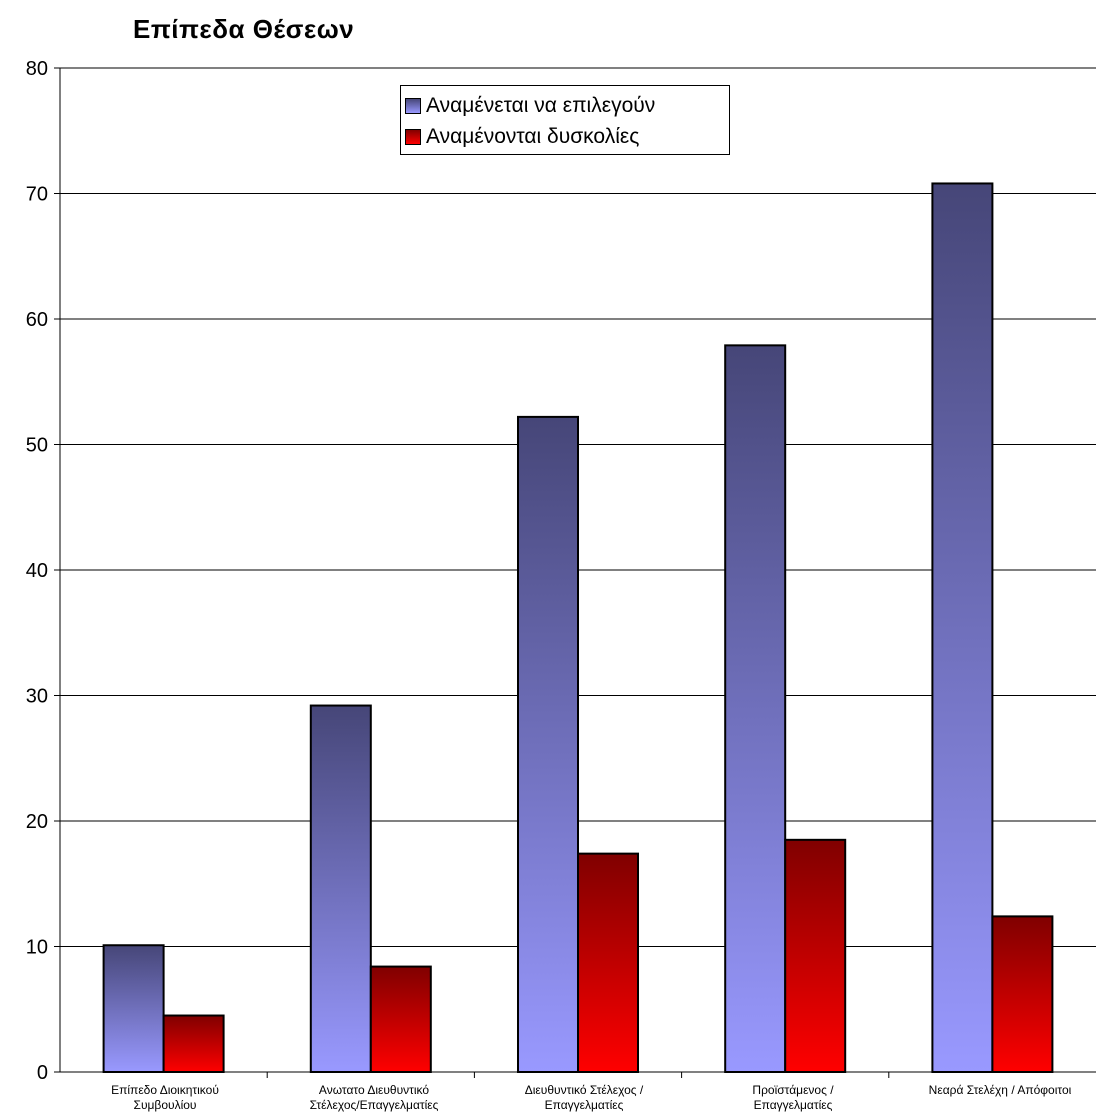 The image size is (1100, 1116). I want to click on y-tick-label-40: 40, so click(37, 571).